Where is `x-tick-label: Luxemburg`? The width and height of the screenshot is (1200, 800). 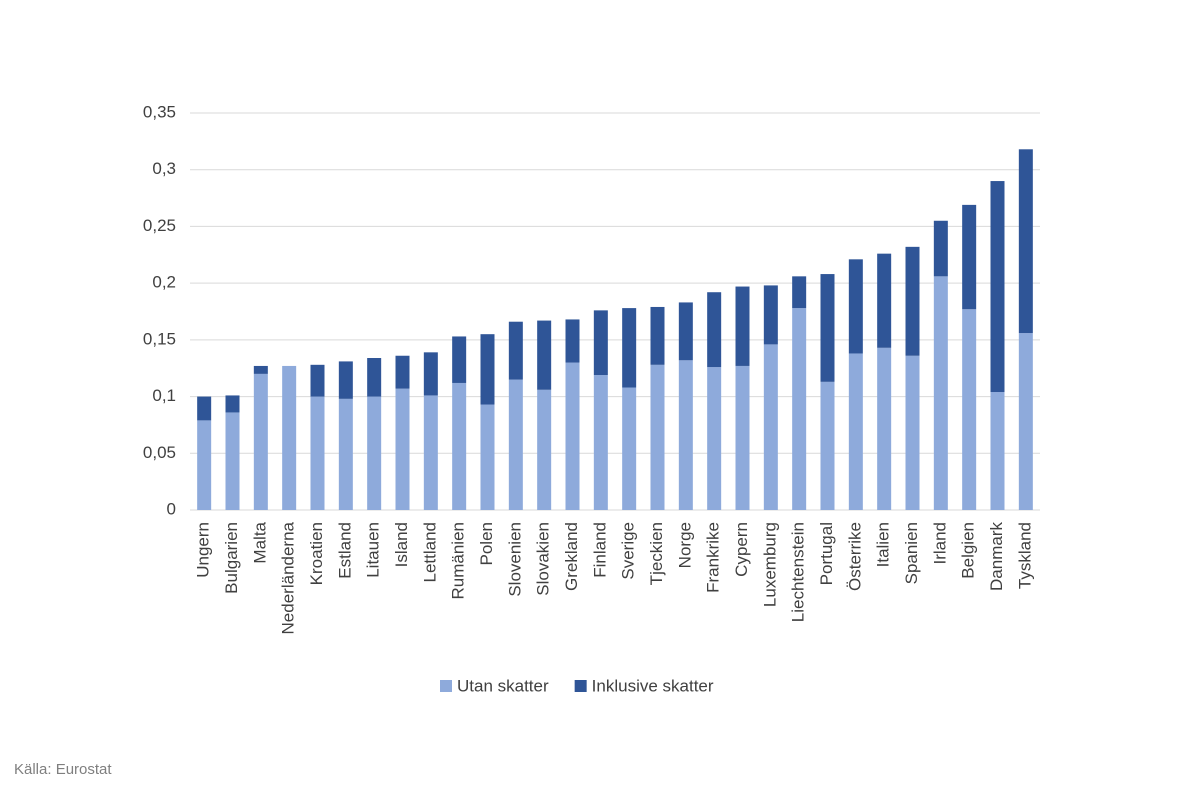 x-tick-label: Luxemburg is located at coordinates (769, 564).